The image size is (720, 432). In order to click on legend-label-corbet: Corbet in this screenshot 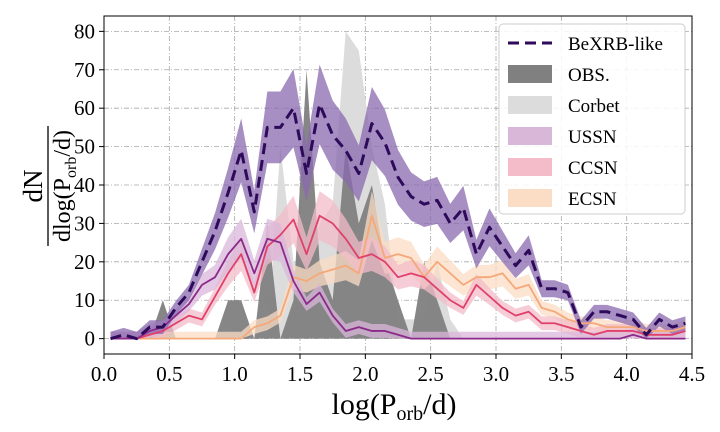, I will do `click(594, 106)`.